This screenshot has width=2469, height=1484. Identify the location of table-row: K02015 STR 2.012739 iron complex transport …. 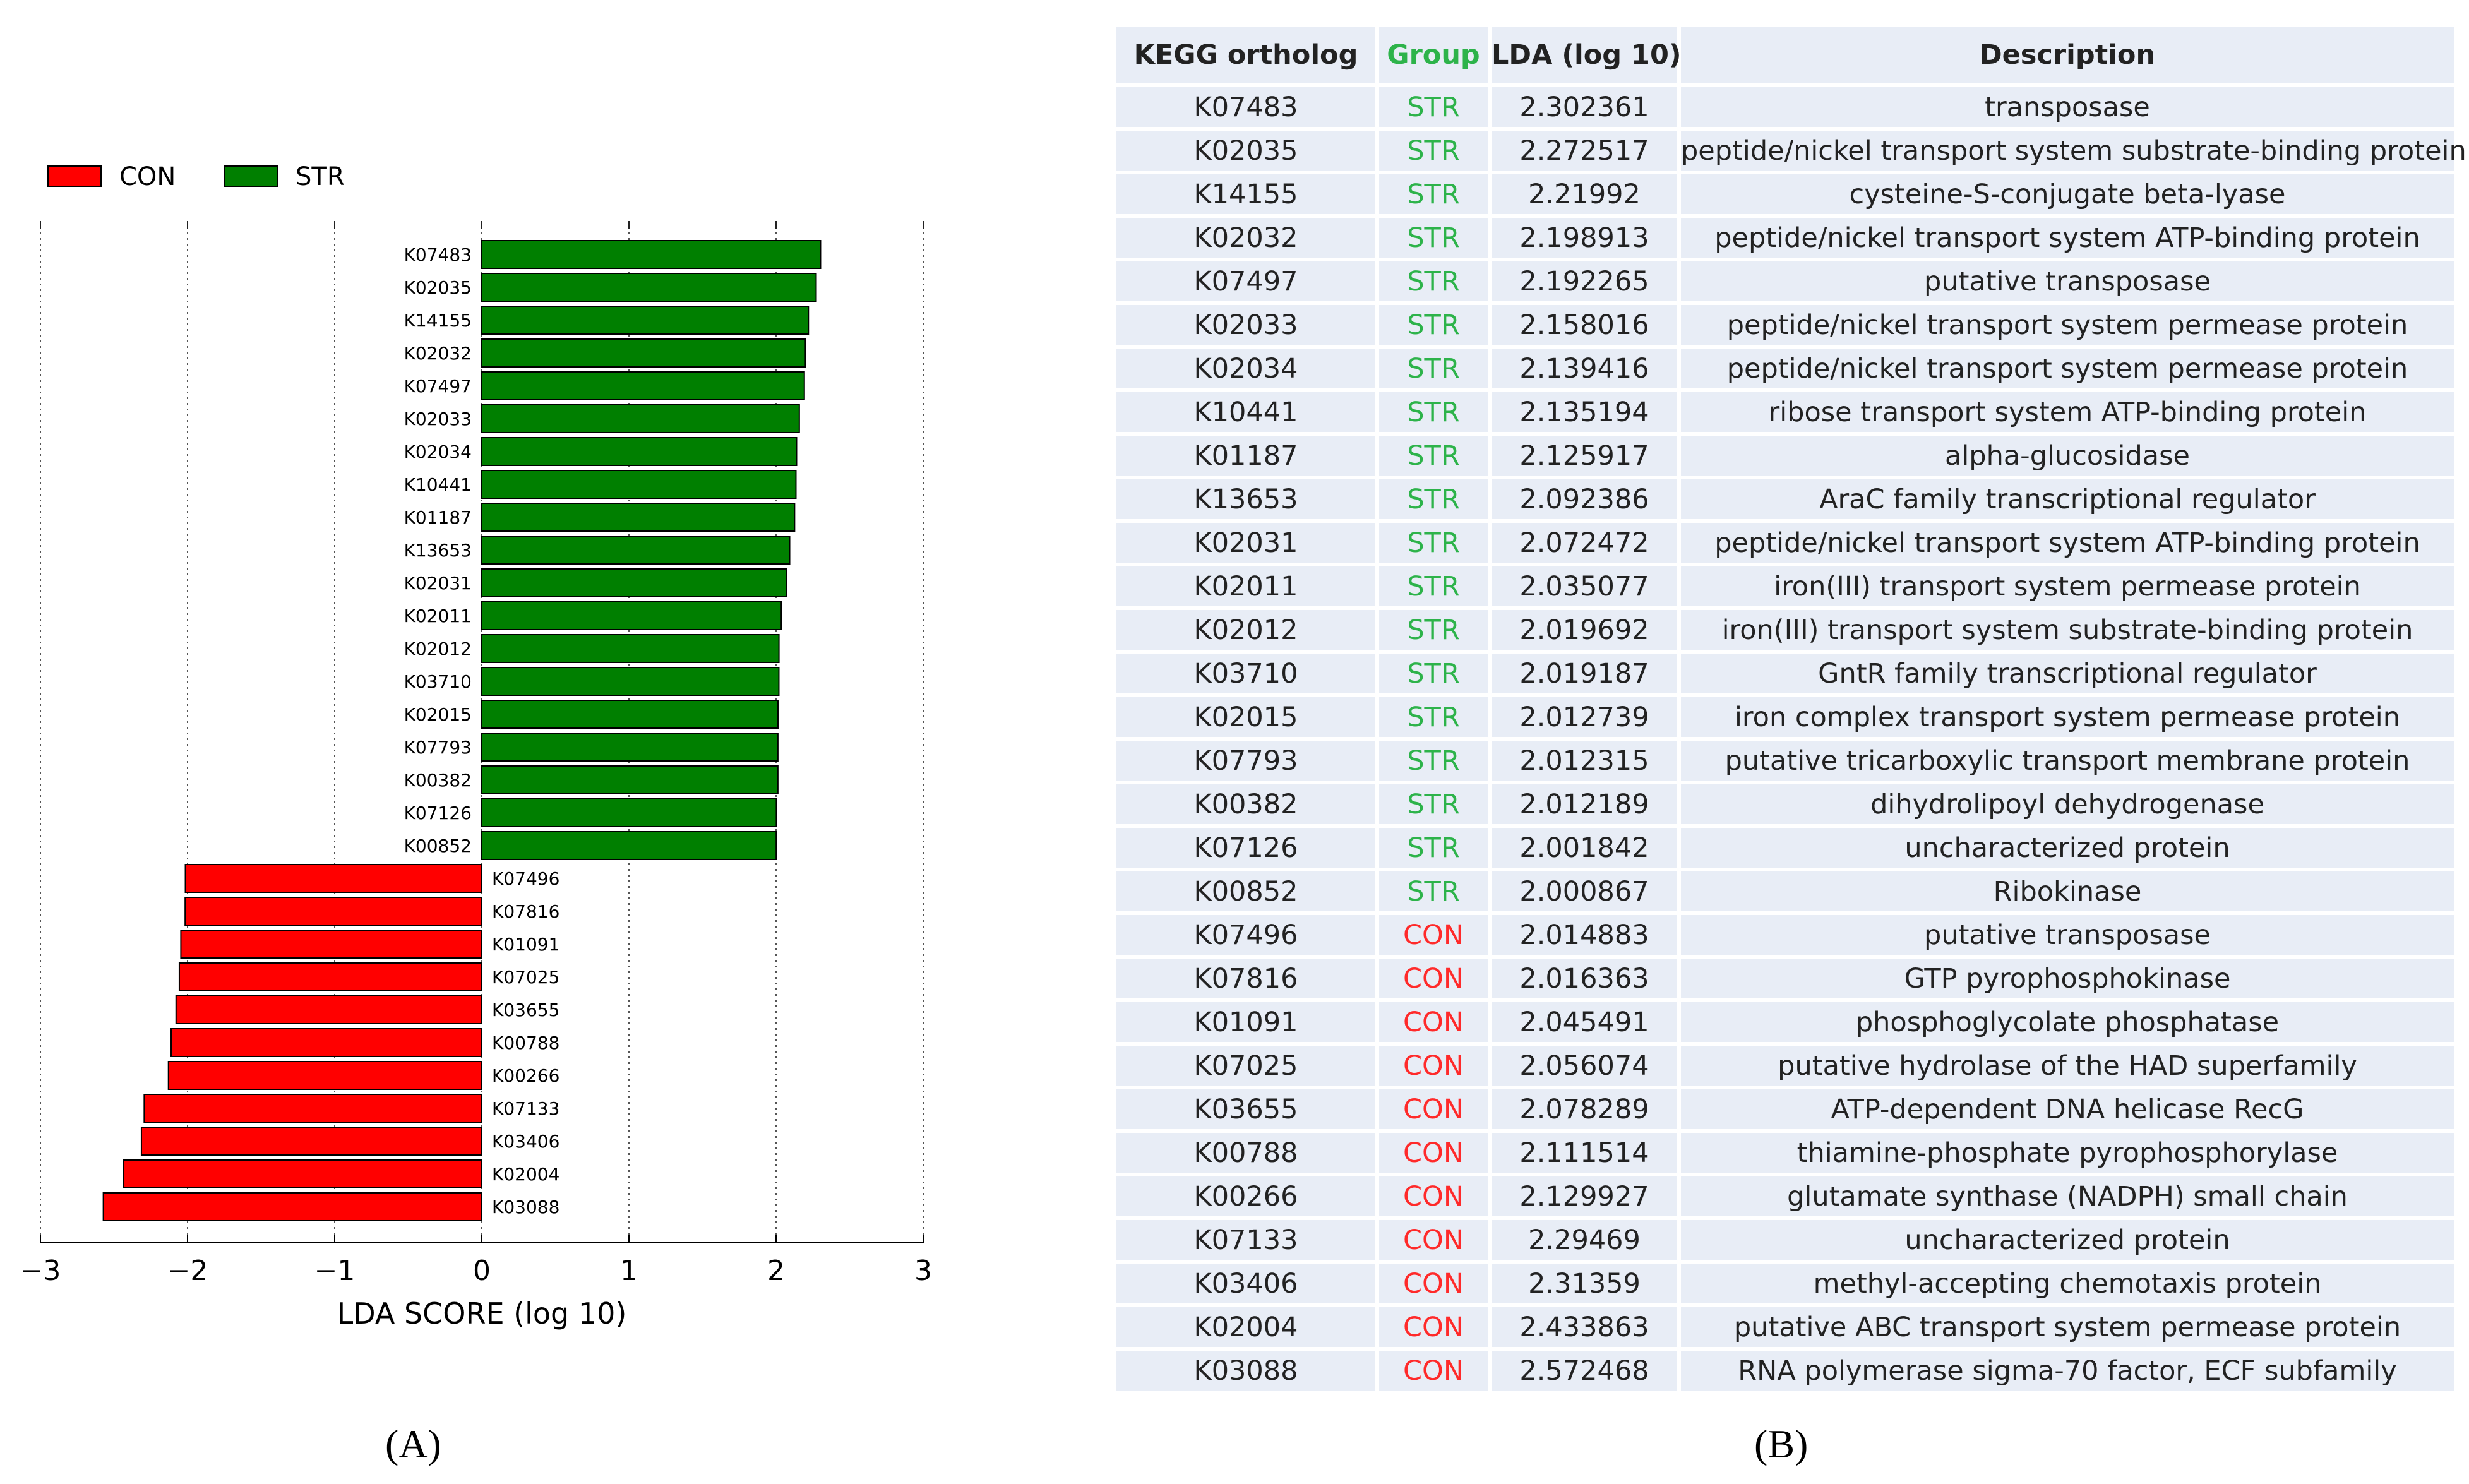
(1785, 717).